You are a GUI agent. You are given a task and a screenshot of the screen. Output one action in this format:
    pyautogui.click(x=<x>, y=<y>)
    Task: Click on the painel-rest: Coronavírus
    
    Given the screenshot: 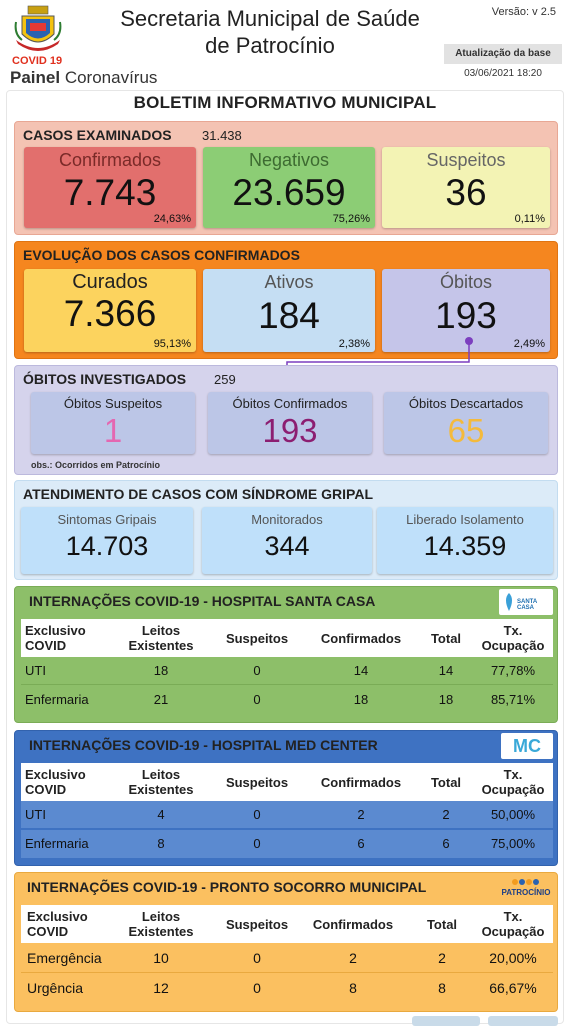 What is the action you would take?
    pyautogui.click(x=111, y=77)
    